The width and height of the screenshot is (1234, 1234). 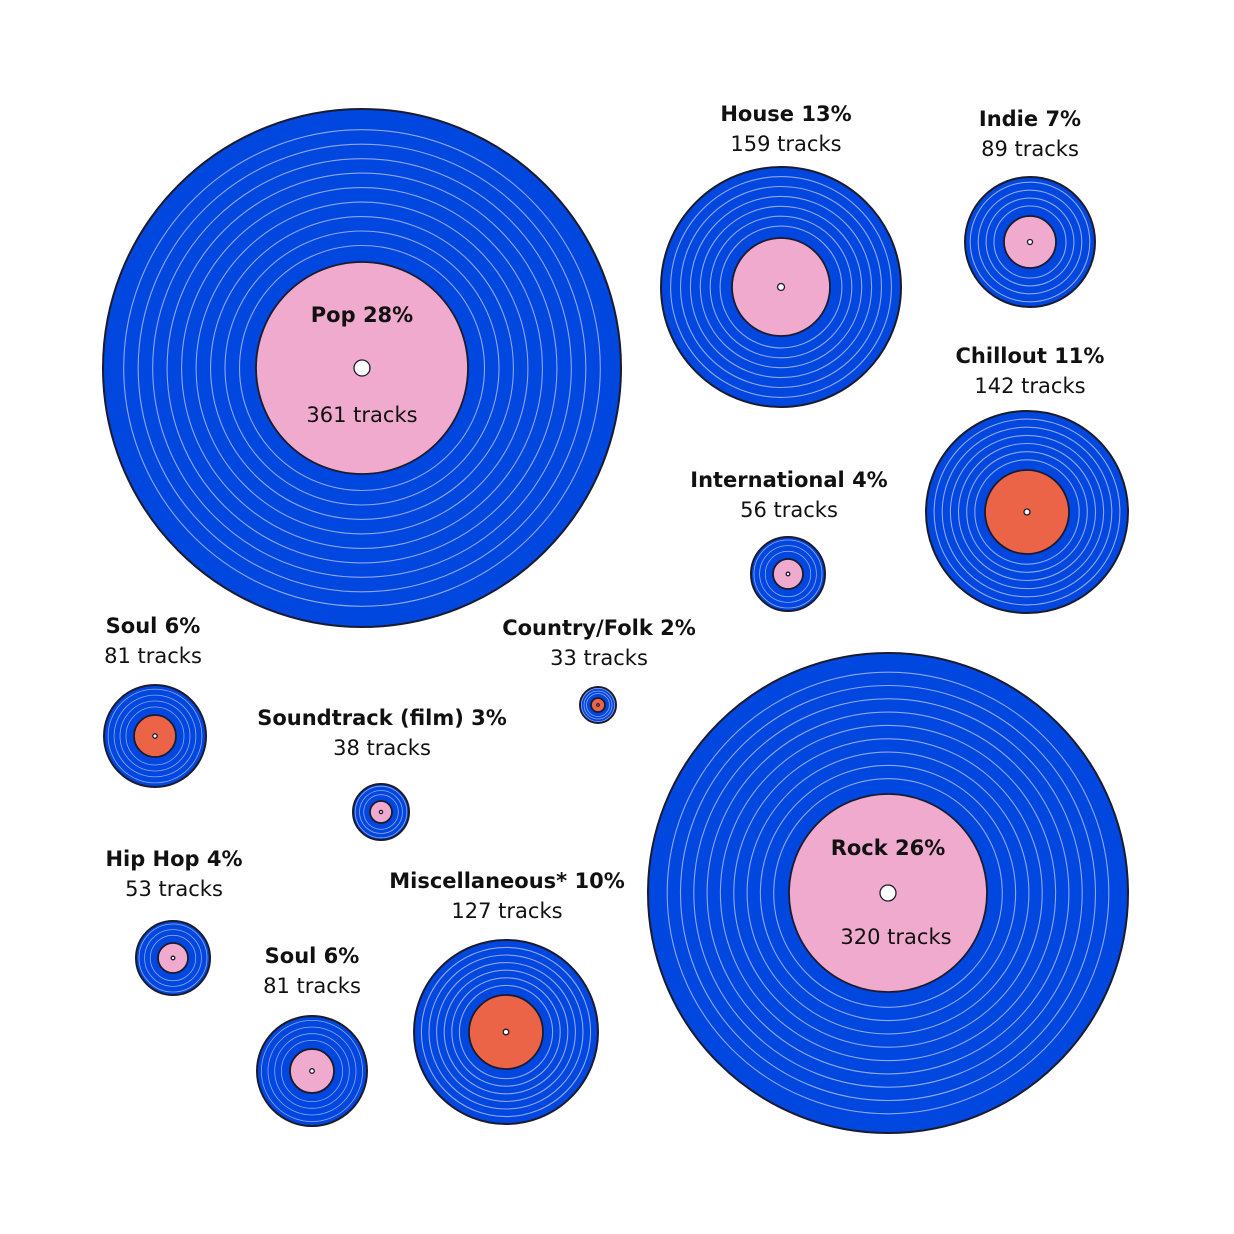 What do you see at coordinates (1029, 386) in the screenshot?
I see `track-count-label: 142 tracks` at bounding box center [1029, 386].